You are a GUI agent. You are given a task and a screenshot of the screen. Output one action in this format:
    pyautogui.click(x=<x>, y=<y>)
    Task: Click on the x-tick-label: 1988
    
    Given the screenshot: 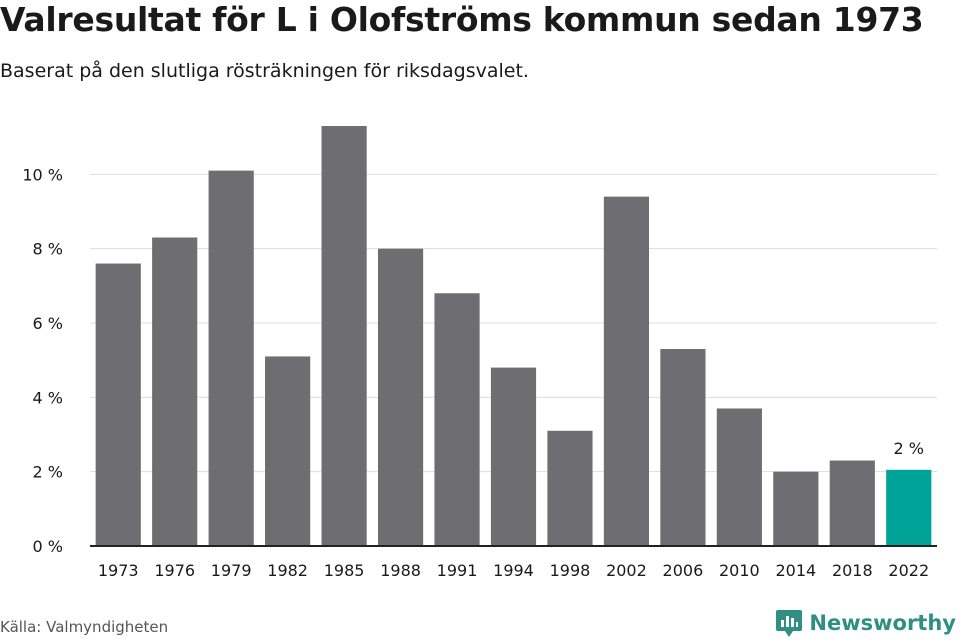 What is the action you would take?
    pyautogui.click(x=400, y=570)
    